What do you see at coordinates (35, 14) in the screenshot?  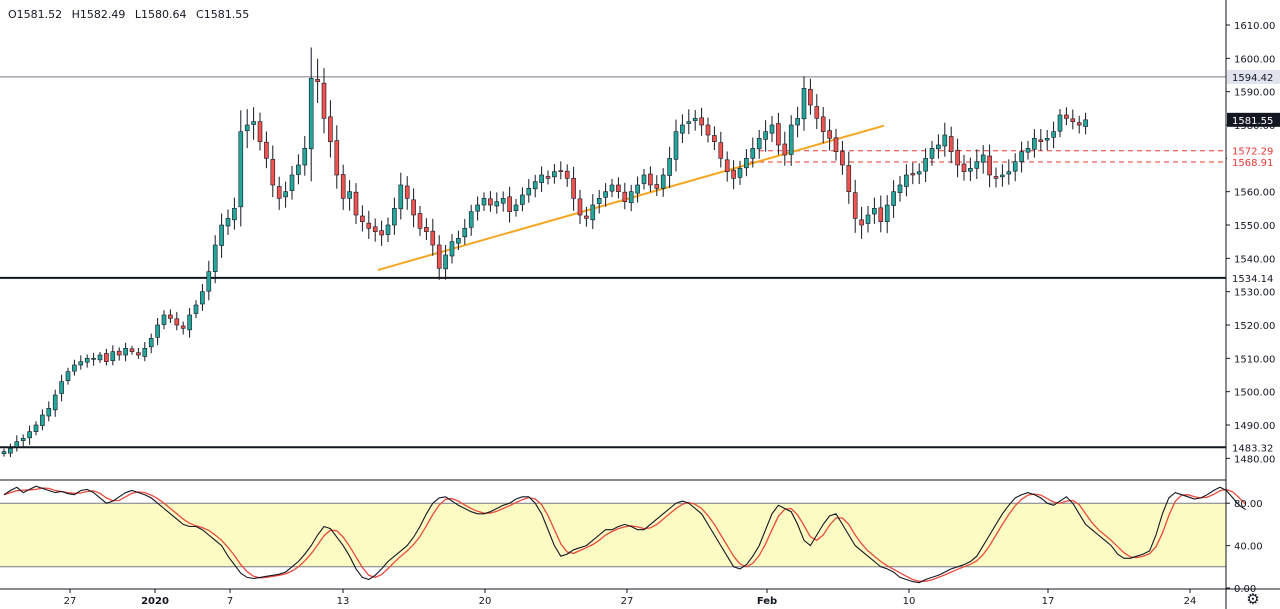 I see `ohlc-open: O1581.52` at bounding box center [35, 14].